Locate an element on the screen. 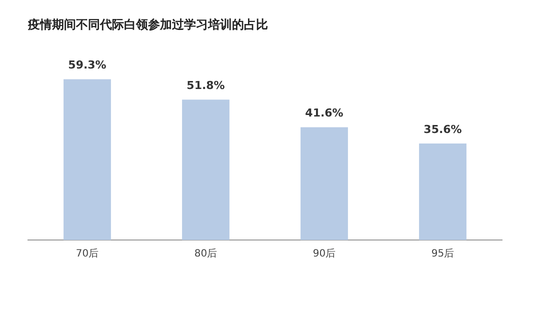  x-tick-label: 70后 is located at coordinates (87, 254).